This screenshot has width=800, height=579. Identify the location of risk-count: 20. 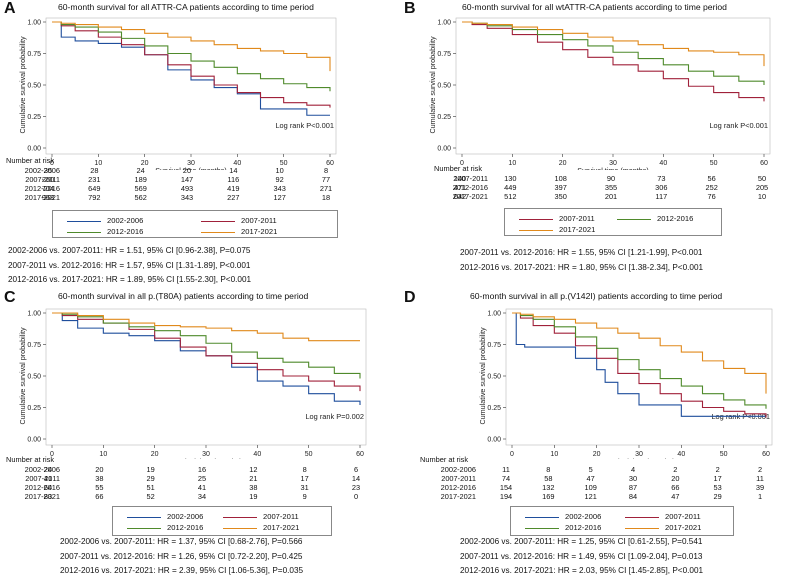
(675, 478).